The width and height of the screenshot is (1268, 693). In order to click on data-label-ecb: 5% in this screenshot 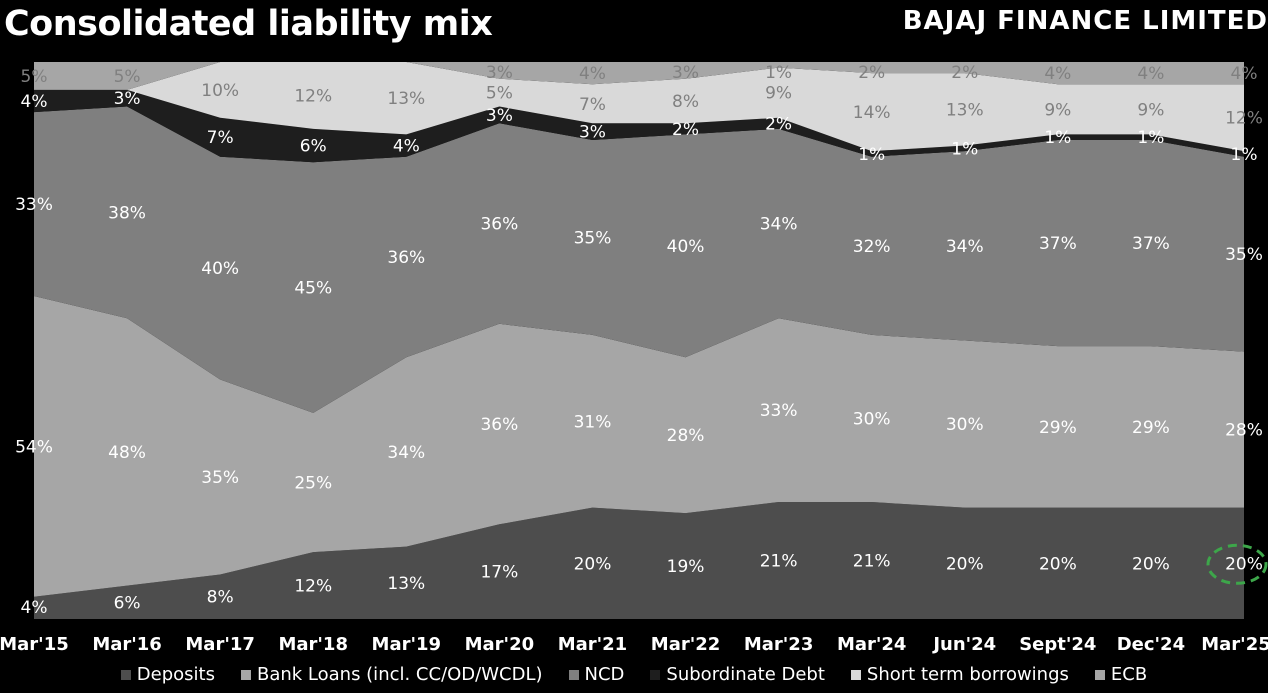, I will do `click(127, 77)`.